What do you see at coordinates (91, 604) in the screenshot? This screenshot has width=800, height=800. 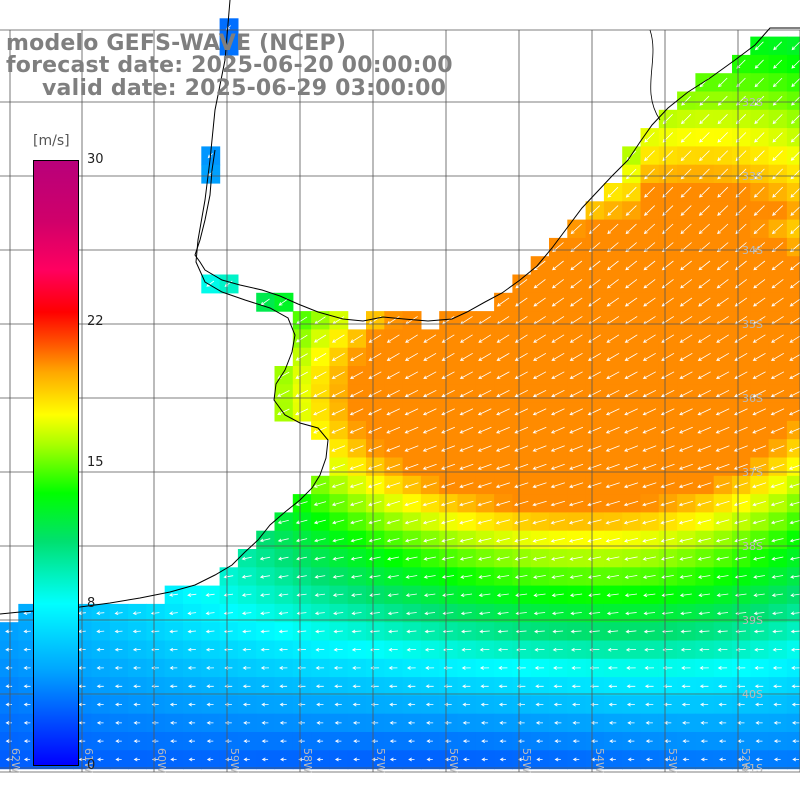 I see `colorbar-tick-label: 8` at bounding box center [91, 604].